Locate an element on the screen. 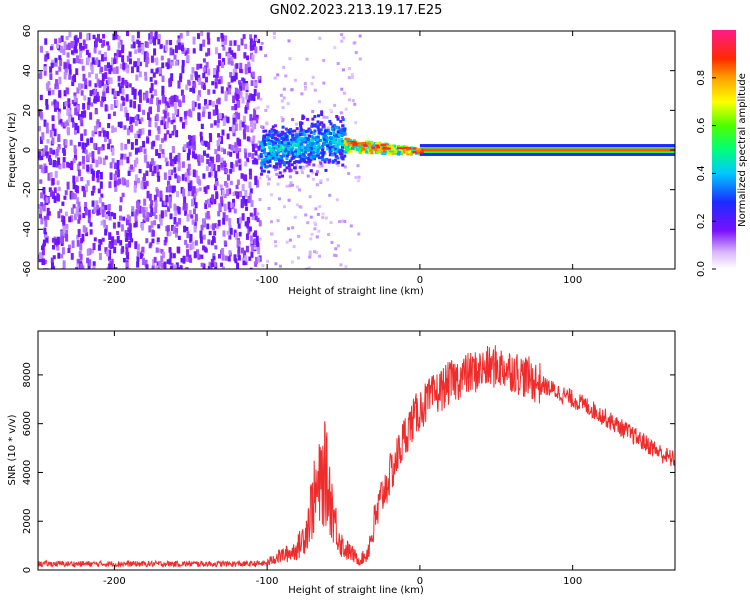 This screenshot has width=750, height=600. spectrogram-ytick-label: 0 is located at coordinates (27, 150).